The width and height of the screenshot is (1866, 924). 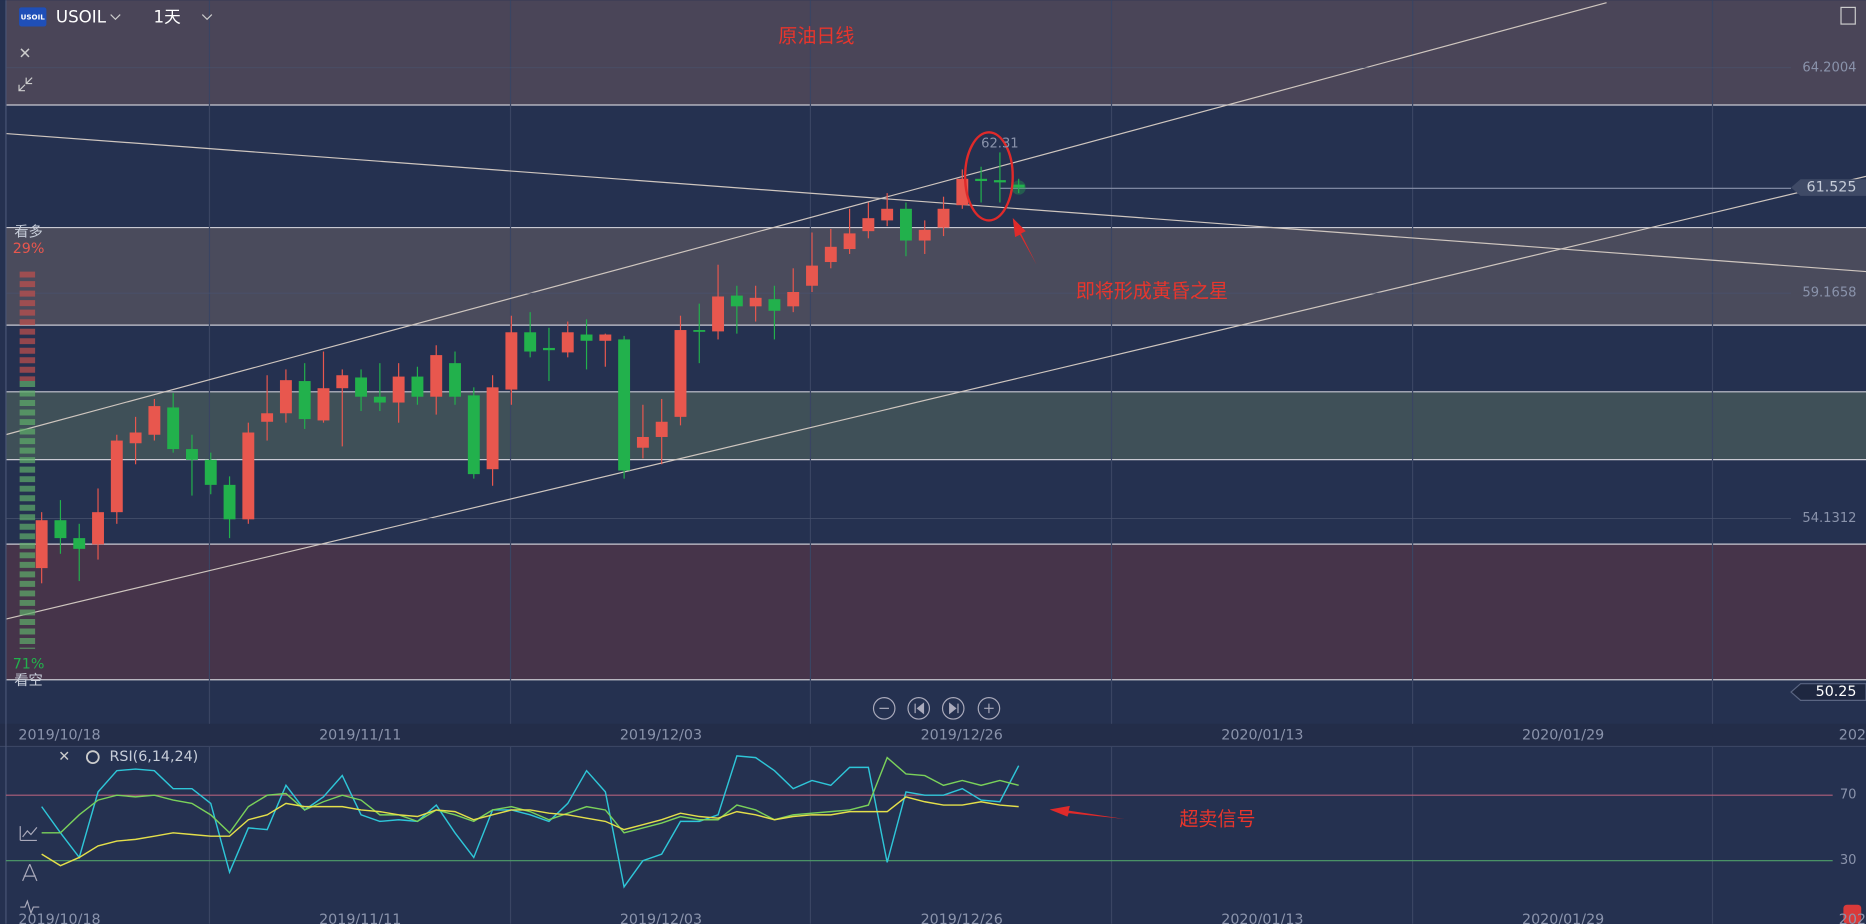 What do you see at coordinates (1024, 241) in the screenshot?
I see `arrow` at bounding box center [1024, 241].